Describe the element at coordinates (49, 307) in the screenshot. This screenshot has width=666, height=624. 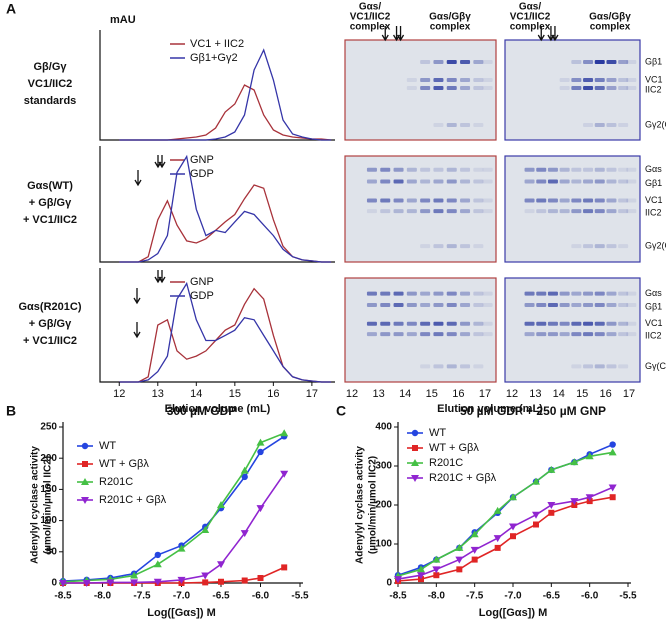
I see `sample-label: Gαs(R201C)` at that location.